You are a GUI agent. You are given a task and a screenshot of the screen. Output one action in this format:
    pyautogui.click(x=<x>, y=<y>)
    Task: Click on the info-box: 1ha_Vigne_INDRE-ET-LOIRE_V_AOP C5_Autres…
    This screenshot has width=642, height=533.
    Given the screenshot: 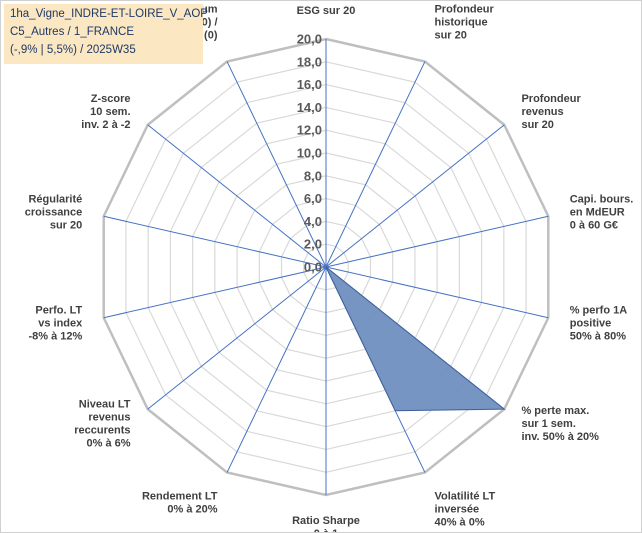 What is the action you would take?
    pyautogui.click(x=106, y=34)
    